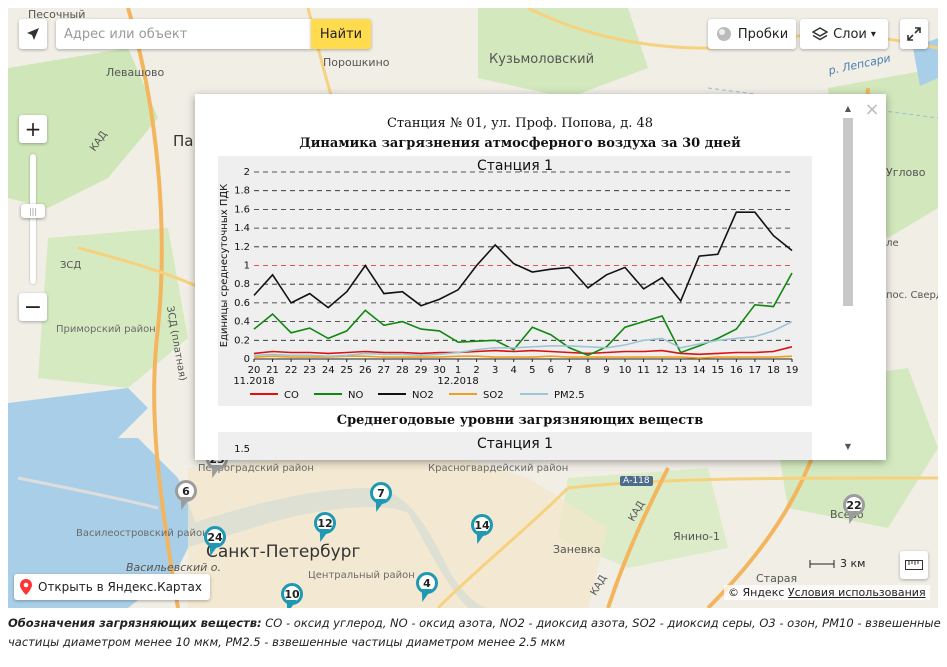  Describe the element at coordinates (186, 491) in the screenshot. I see `marker-number: 6` at that location.